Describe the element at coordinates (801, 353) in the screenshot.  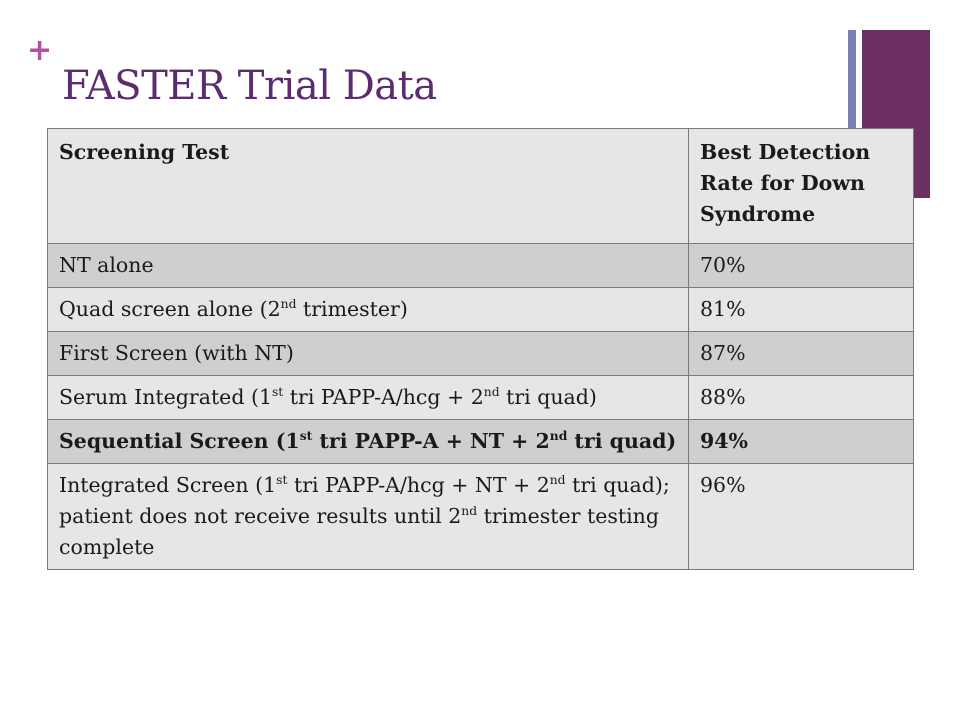
I see `detection-rate-cell: 87%` at that location.